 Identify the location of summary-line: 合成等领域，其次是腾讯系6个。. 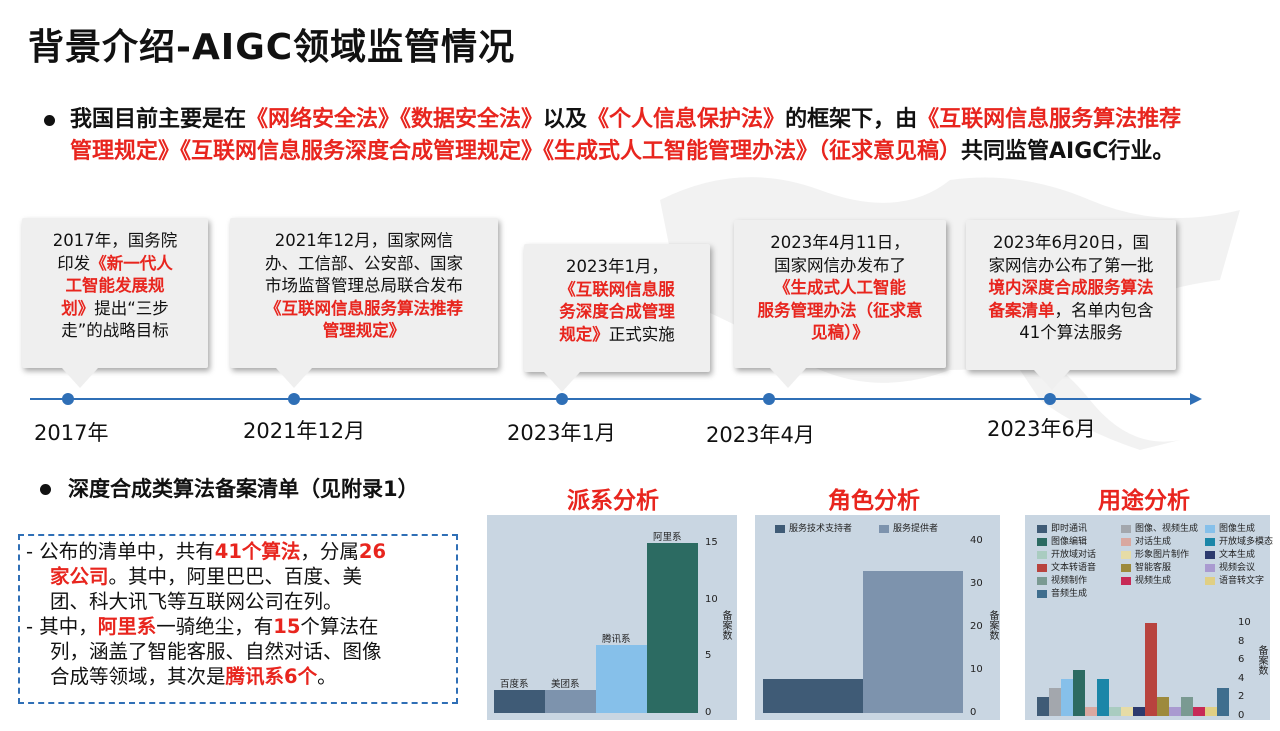
(206, 676).